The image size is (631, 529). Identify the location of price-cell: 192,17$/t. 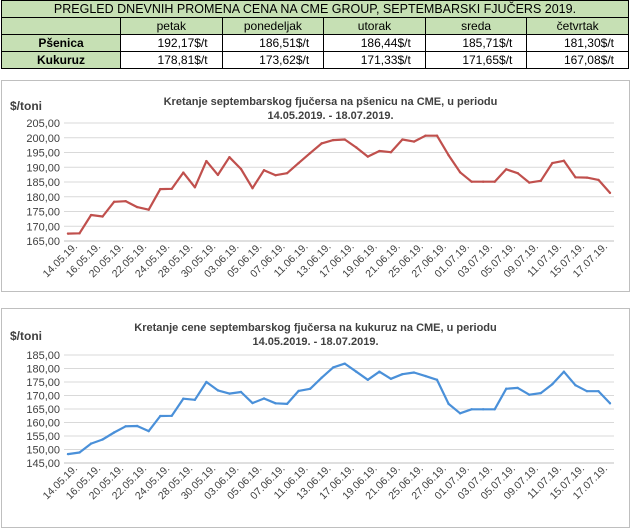
(171, 43).